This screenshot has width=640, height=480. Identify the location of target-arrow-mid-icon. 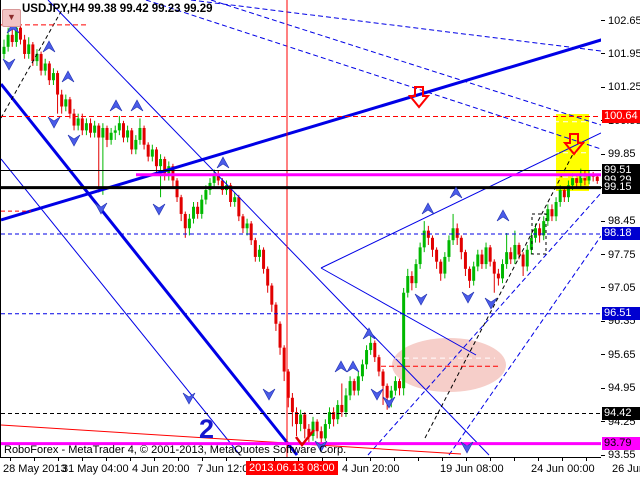
(419, 97).